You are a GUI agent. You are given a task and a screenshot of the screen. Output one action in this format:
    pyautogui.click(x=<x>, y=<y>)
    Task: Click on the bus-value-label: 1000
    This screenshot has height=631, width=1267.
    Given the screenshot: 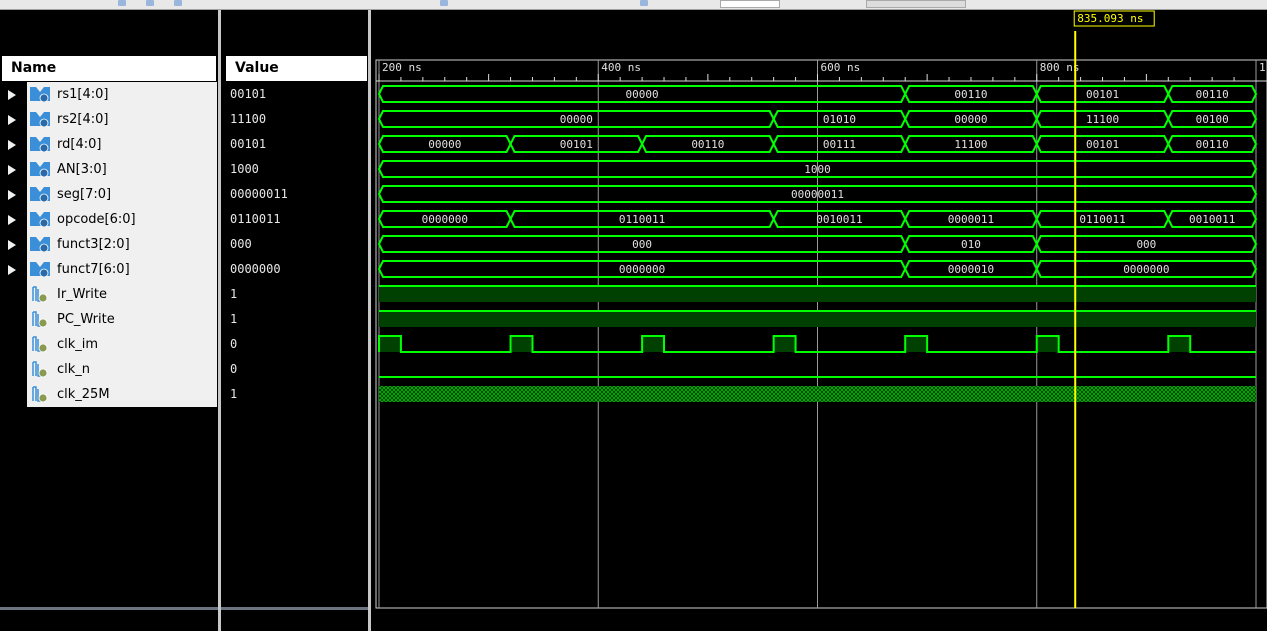 What is the action you would take?
    pyautogui.click(x=817, y=169)
    